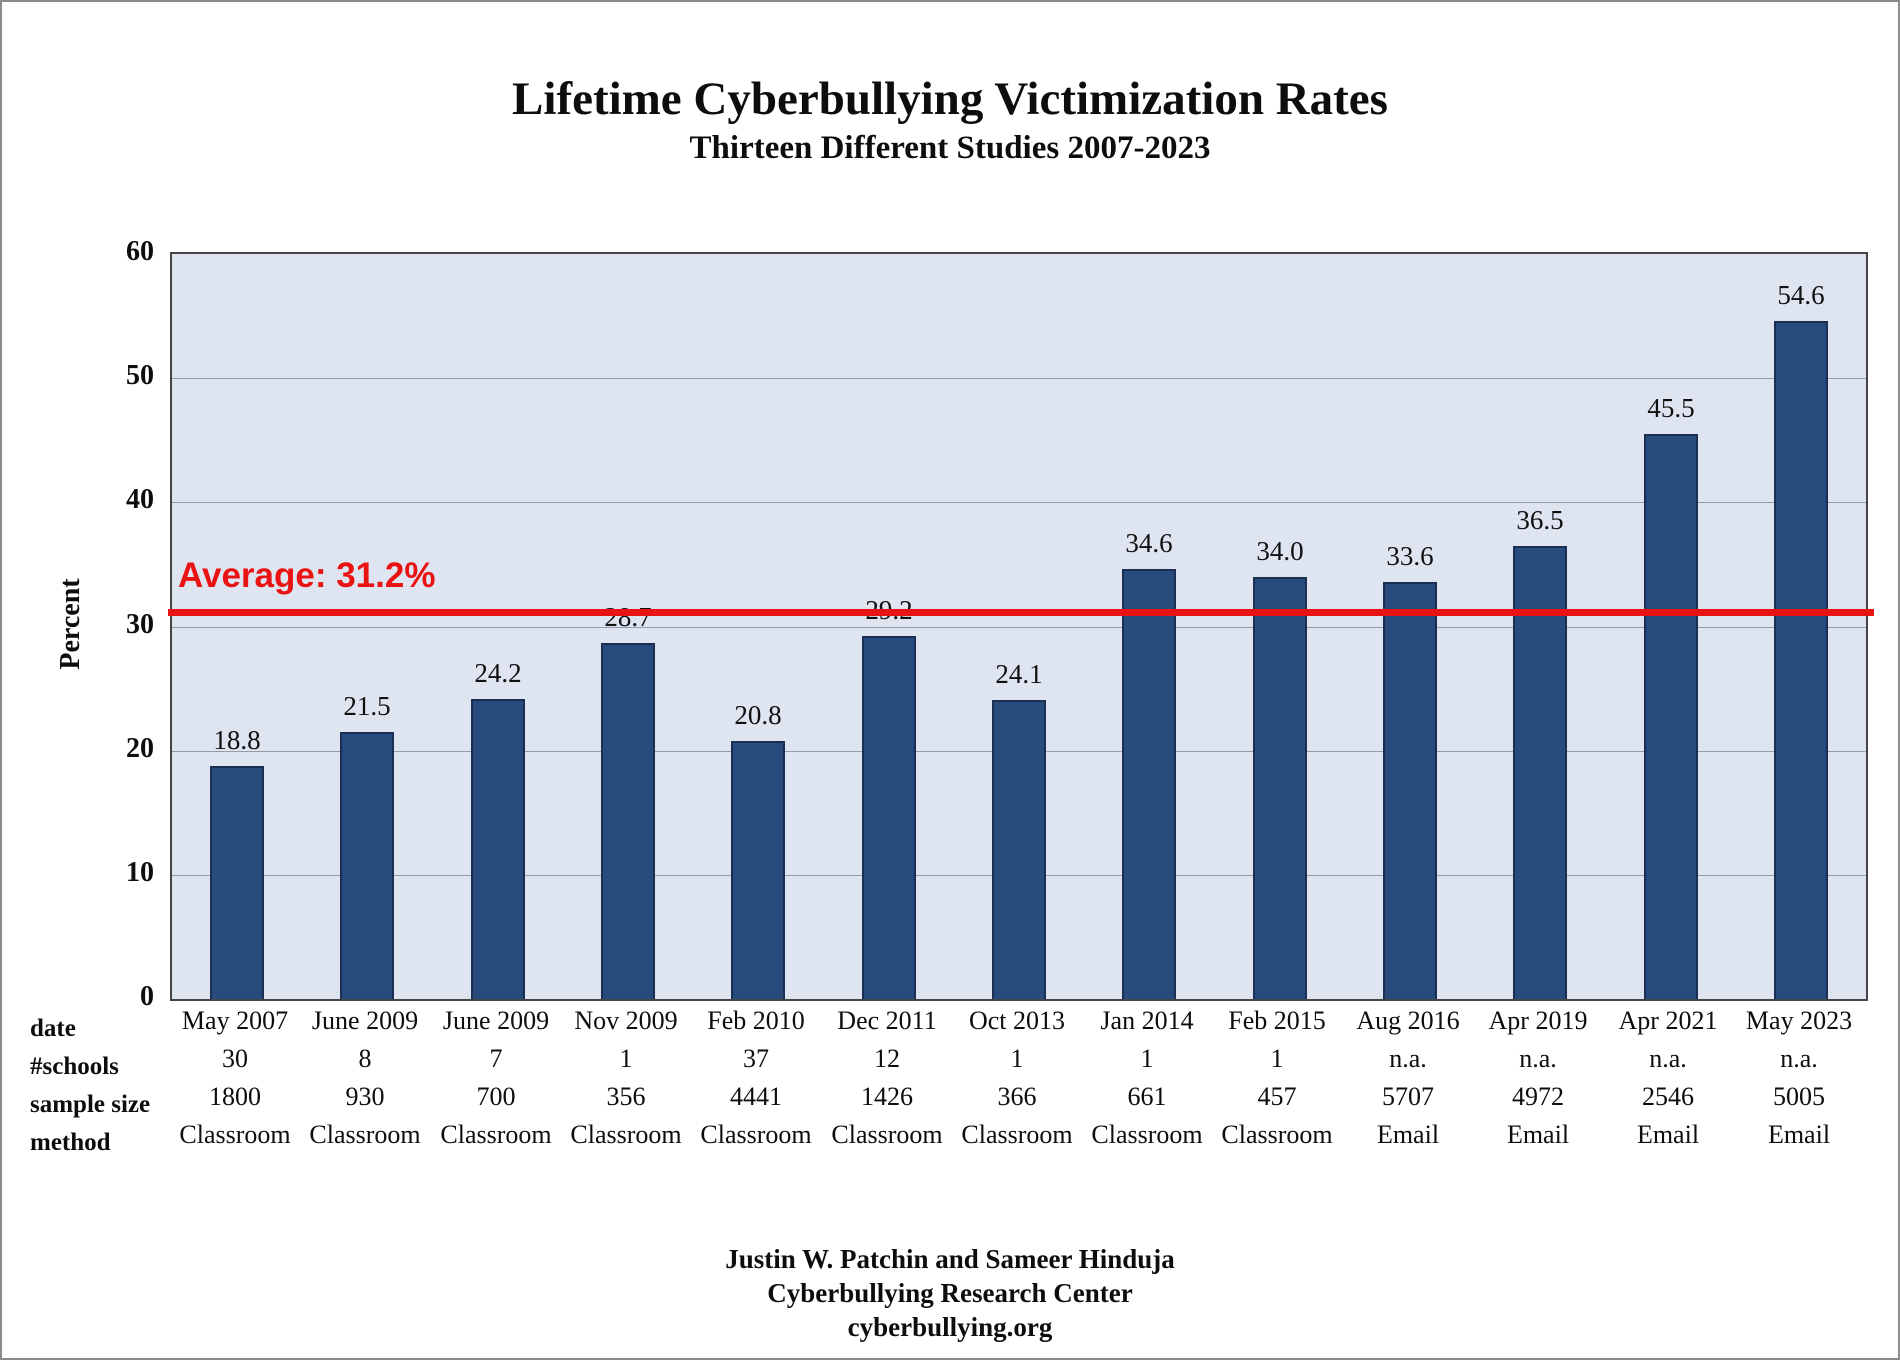 This screenshot has height=1360, width=1900. Describe the element at coordinates (1280, 788) in the screenshot. I see `bar-8-feb-2015` at that location.